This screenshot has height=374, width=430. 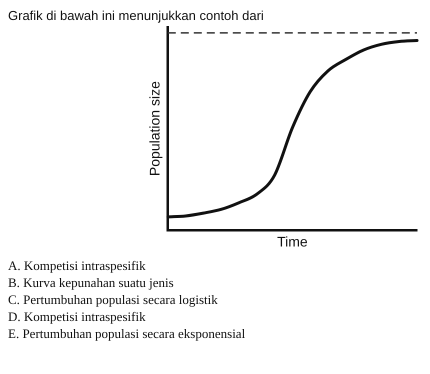 I want to click on text: A. Kompetisi intraspesifik, so click(x=77, y=265).